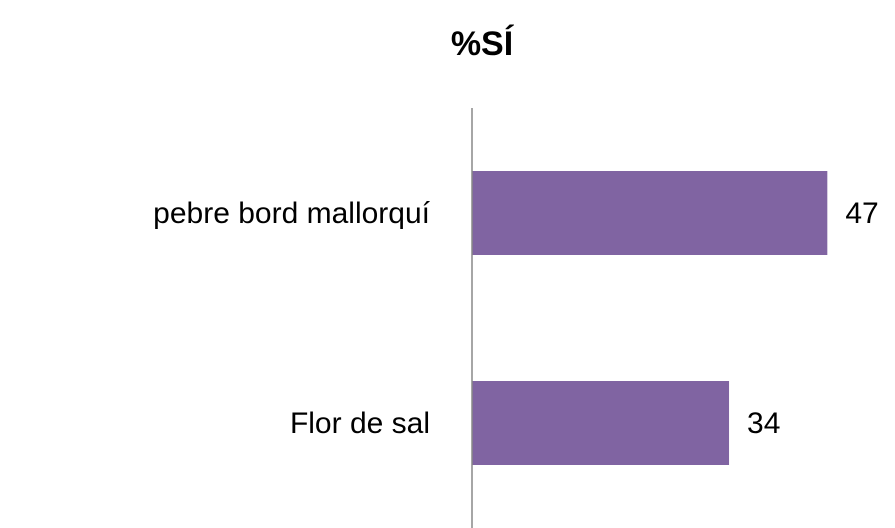 Image resolution: width=895 pixels, height=528 pixels. What do you see at coordinates (291, 213) in the screenshot?
I see `y-tick-label: pebre bord mallorquí` at bounding box center [291, 213].